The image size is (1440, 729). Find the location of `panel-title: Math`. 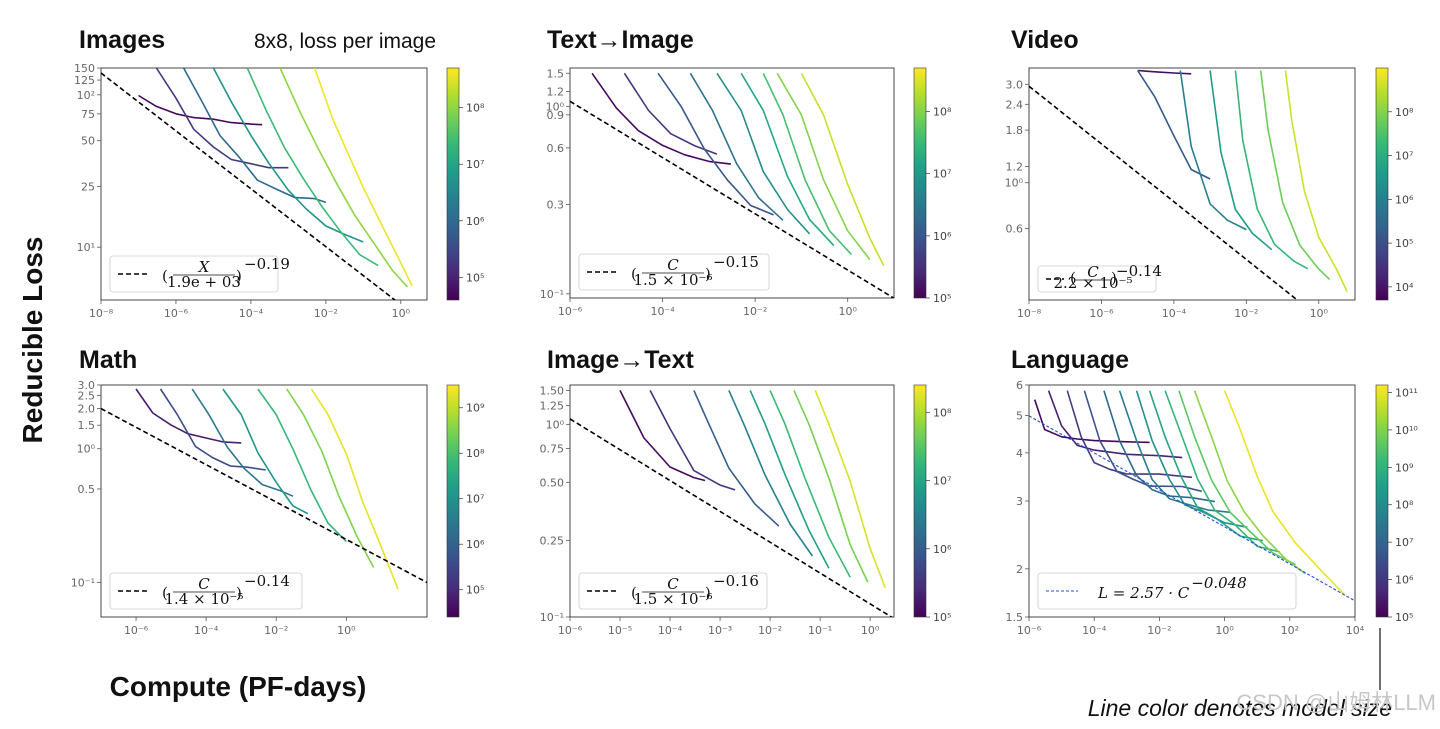

panel-title: Math is located at coordinates (108, 360).